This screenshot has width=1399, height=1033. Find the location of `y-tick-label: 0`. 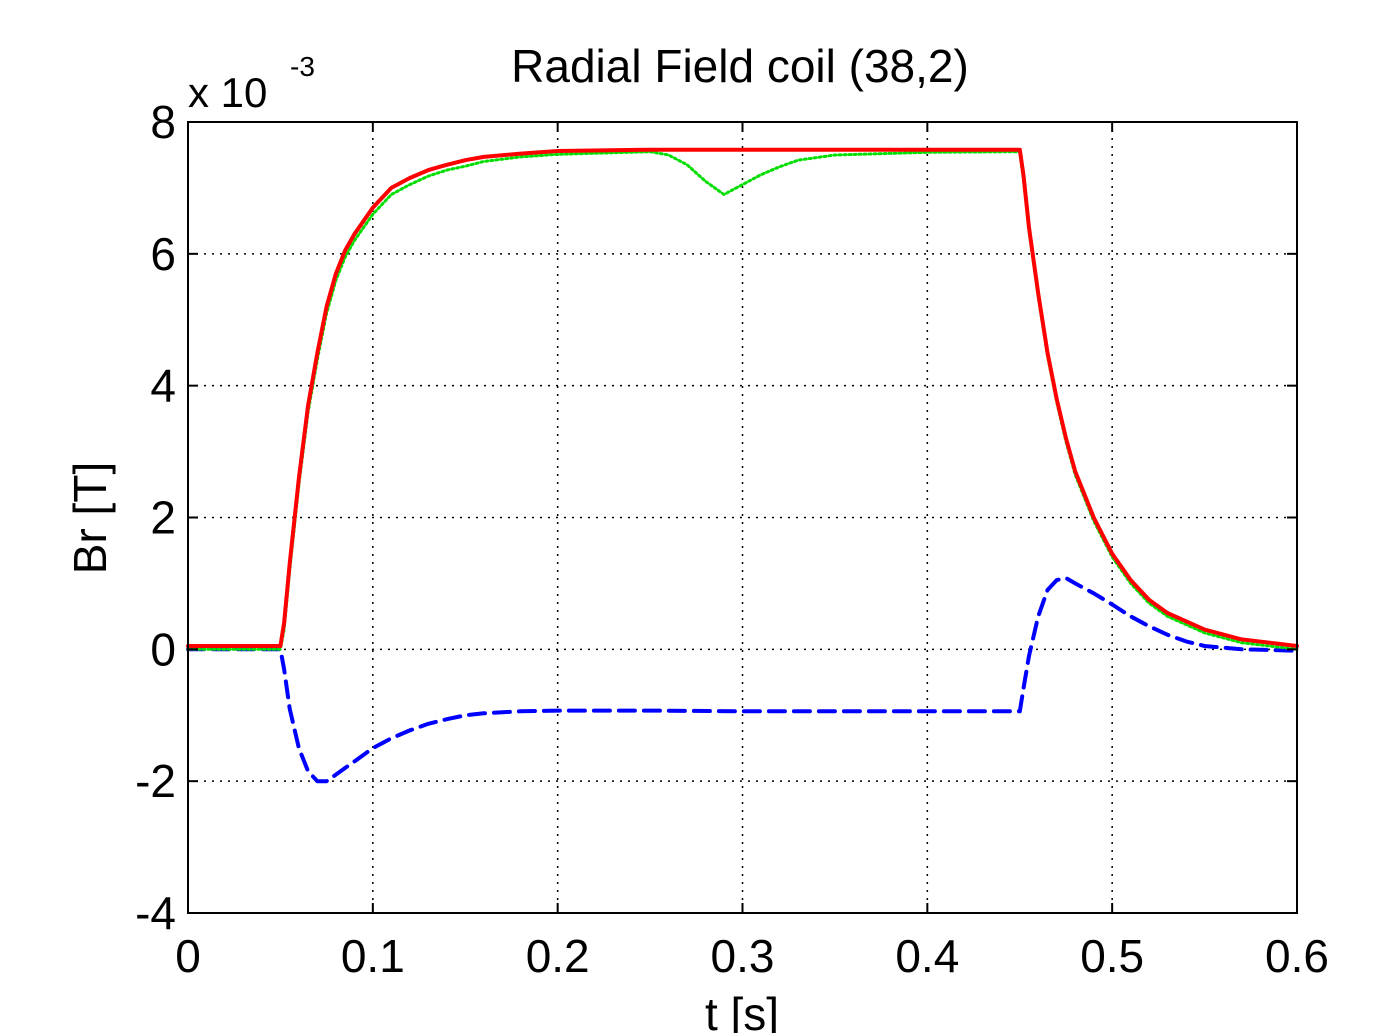

y-tick-label: 0 is located at coordinates (163, 649).